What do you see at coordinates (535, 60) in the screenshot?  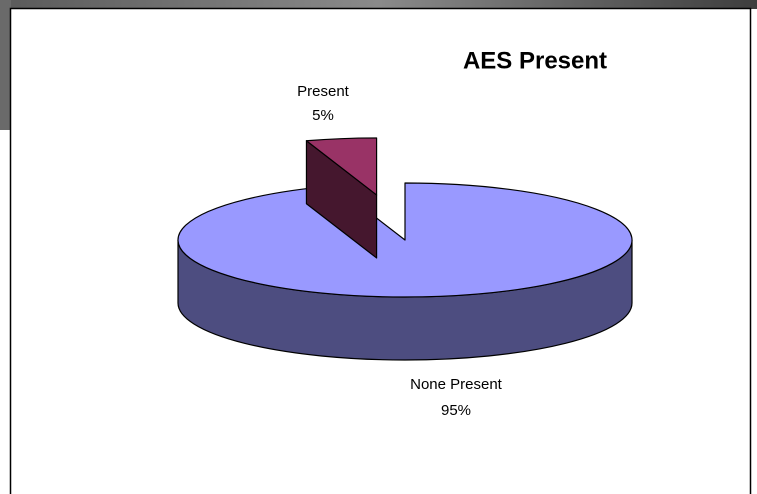 I see `chart-title: AES Present` at bounding box center [535, 60].